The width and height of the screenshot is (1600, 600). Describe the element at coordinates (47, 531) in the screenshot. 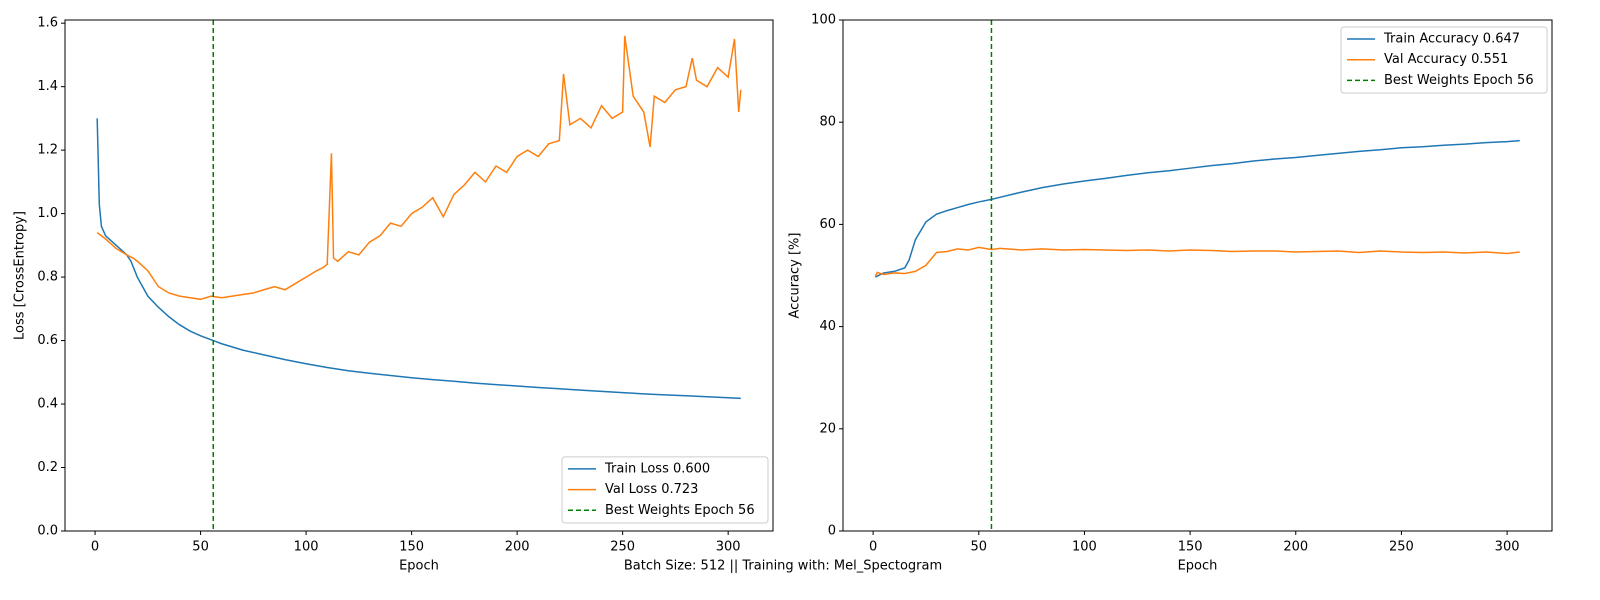

I see `y-tick-label: 0.0` at that location.